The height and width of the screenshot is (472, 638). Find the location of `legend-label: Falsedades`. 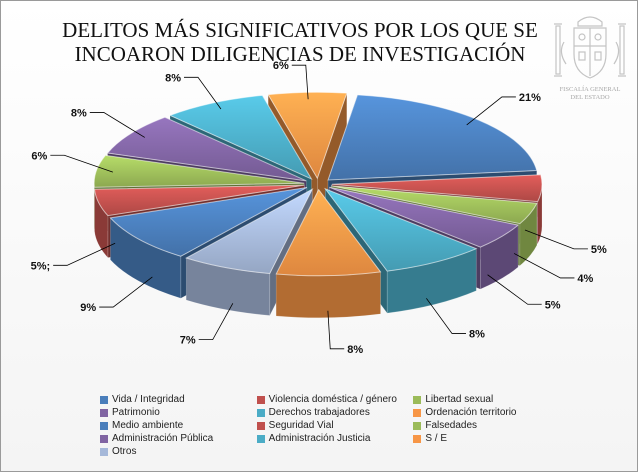

legend-label: Falsedades is located at coordinates (451, 425).